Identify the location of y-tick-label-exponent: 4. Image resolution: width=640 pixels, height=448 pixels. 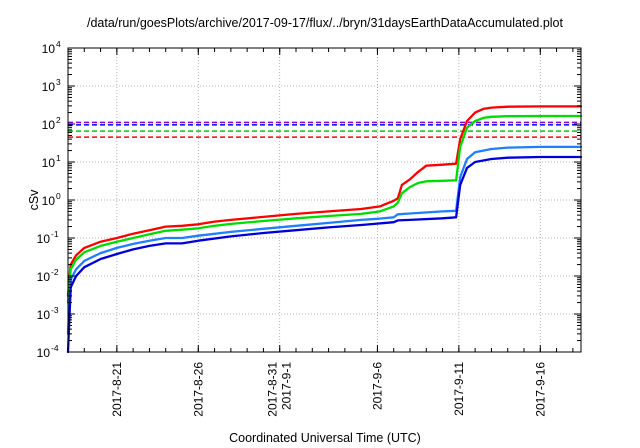
(58, 44).